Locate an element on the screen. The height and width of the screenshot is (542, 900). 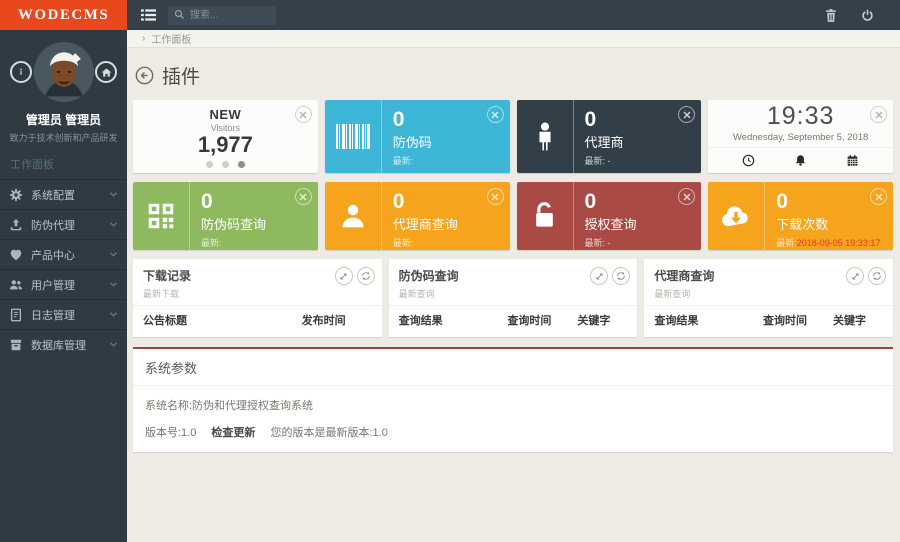
power-icon is located at coordinates (867, 15).